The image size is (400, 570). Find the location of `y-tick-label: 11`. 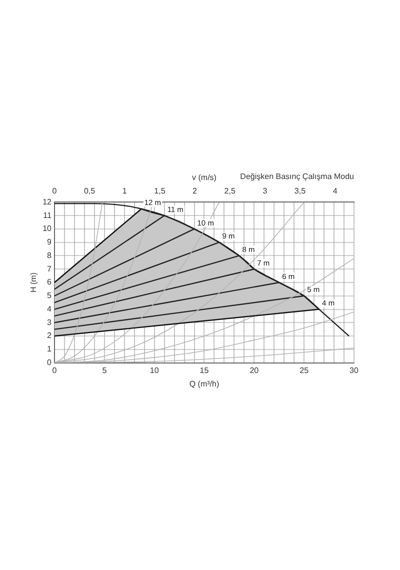

y-tick-label: 11 is located at coordinates (47, 215).